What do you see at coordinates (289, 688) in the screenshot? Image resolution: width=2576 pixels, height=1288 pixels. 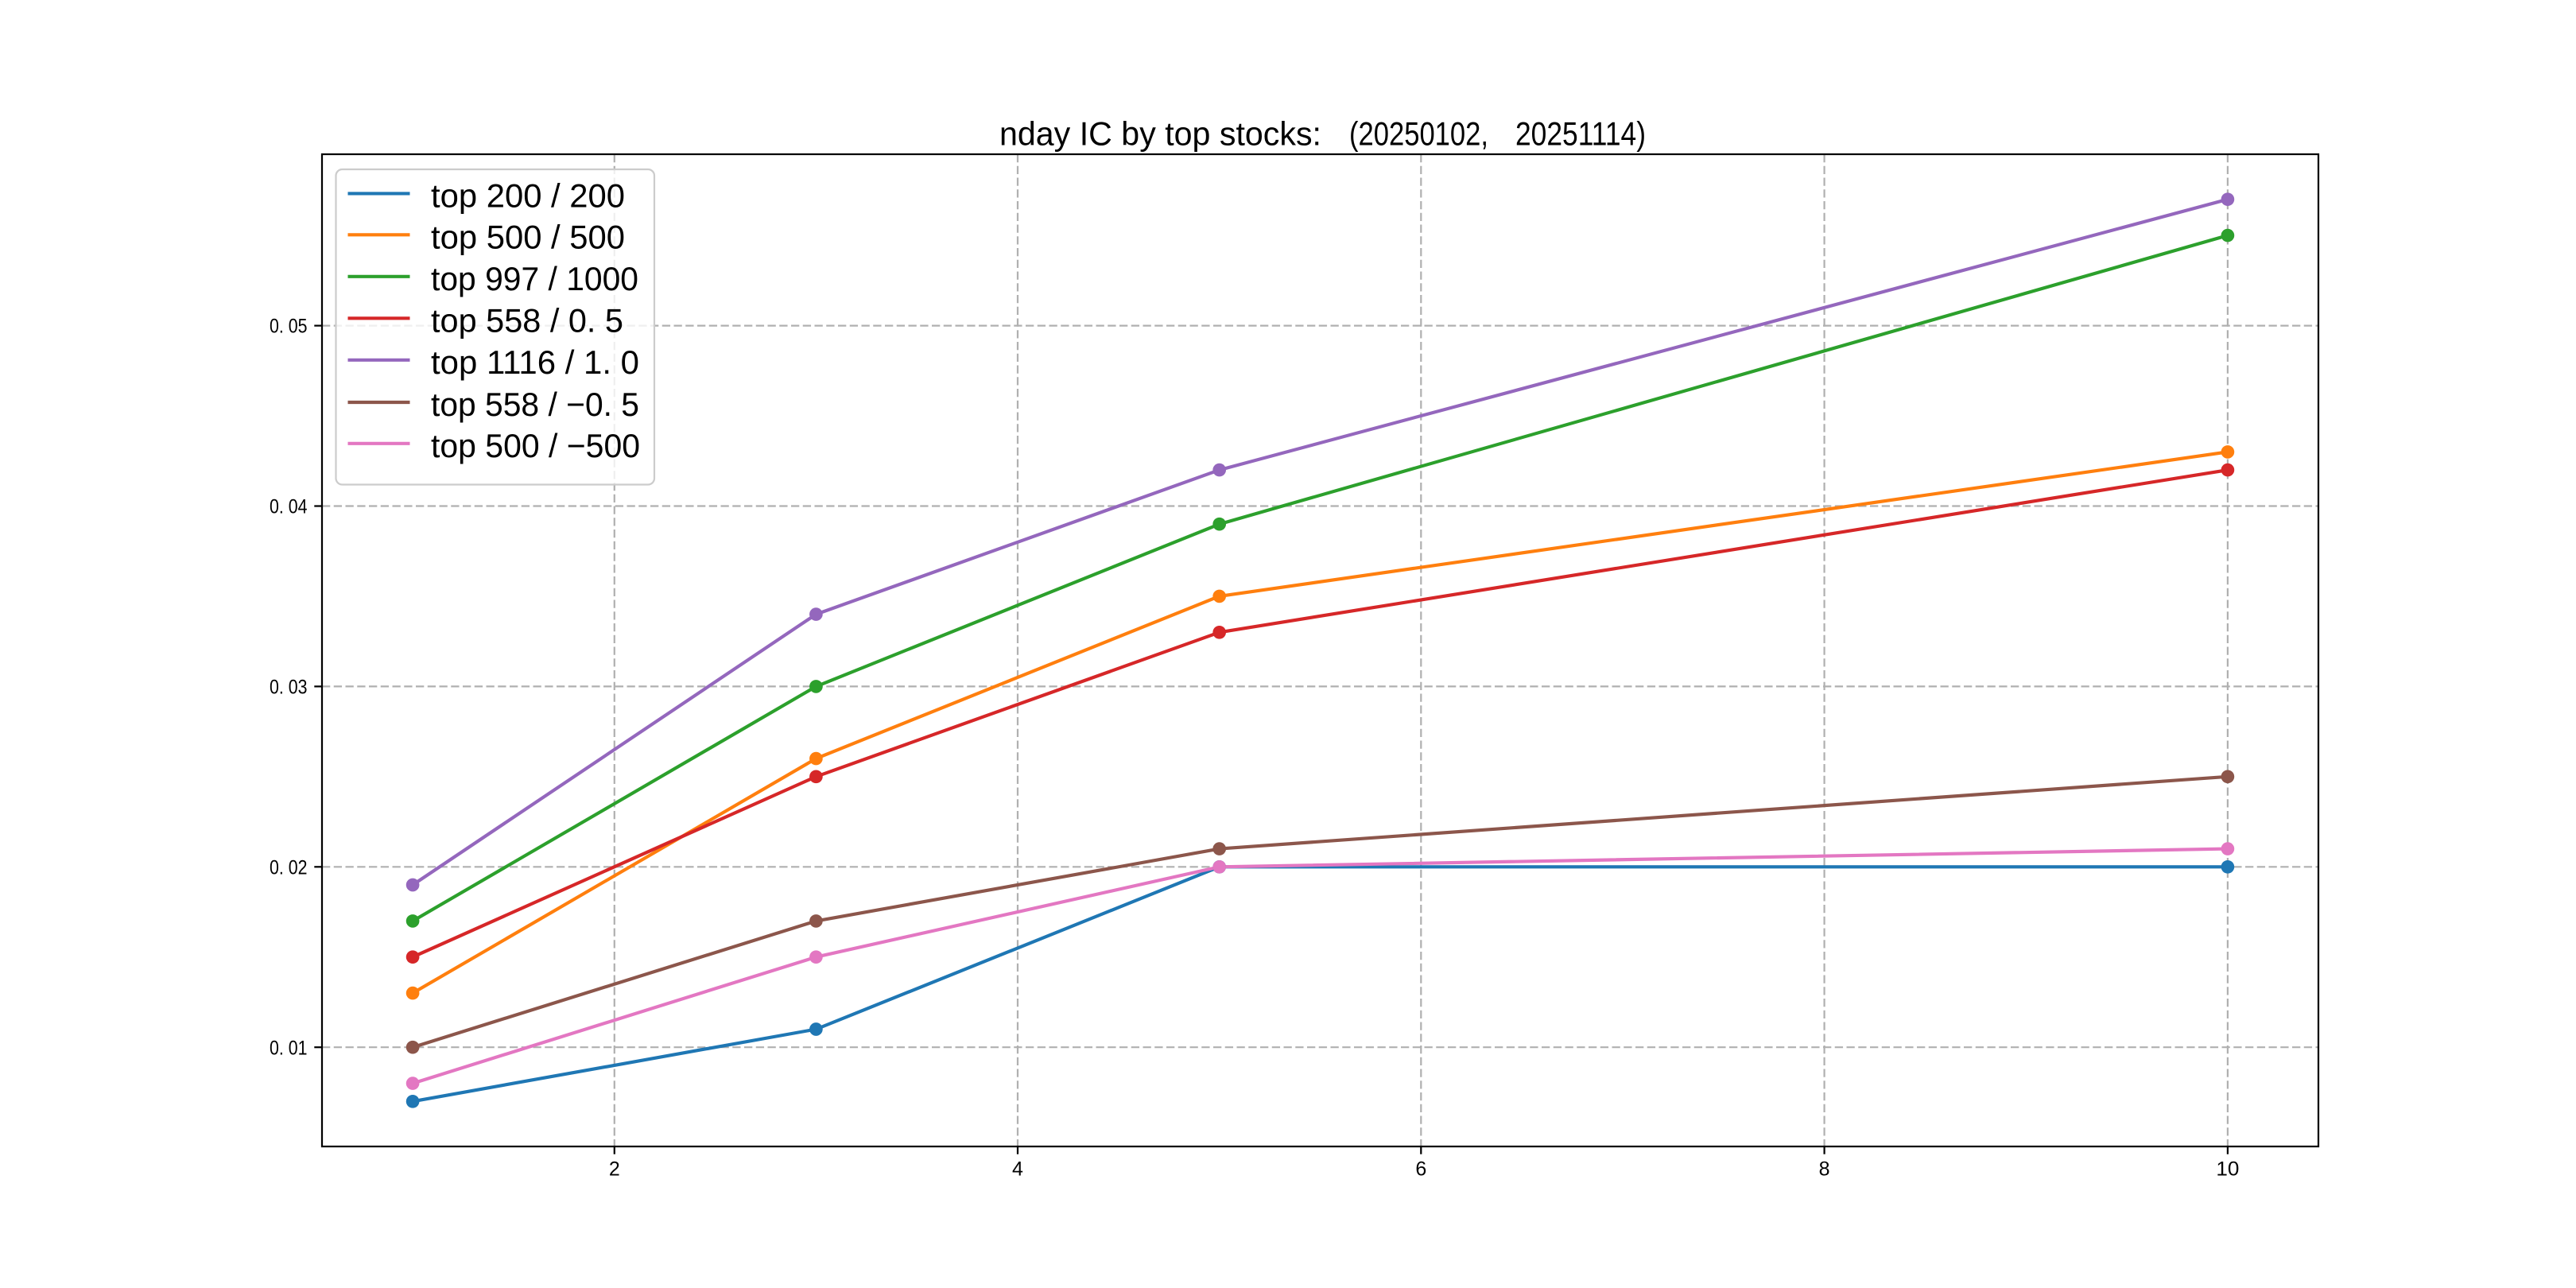 I see `svg-text: 0. 03` at bounding box center [289, 688].